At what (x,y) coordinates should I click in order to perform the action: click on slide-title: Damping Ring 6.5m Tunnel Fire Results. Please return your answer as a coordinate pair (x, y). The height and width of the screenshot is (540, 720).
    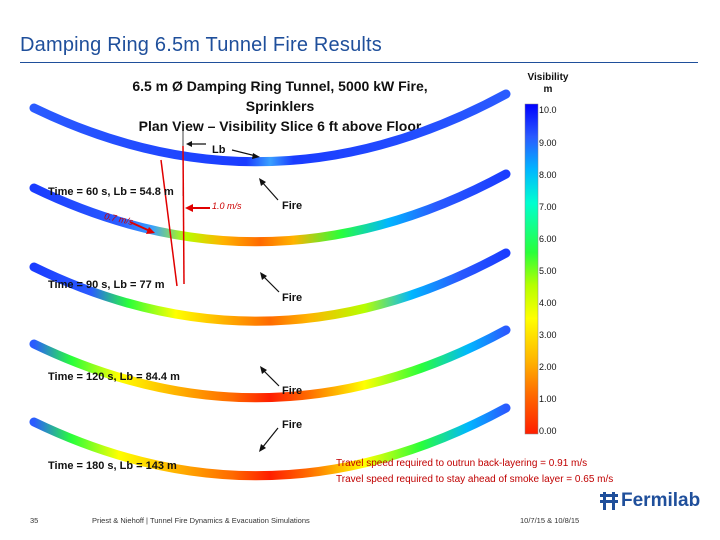
    Looking at the image, I should click on (201, 45).